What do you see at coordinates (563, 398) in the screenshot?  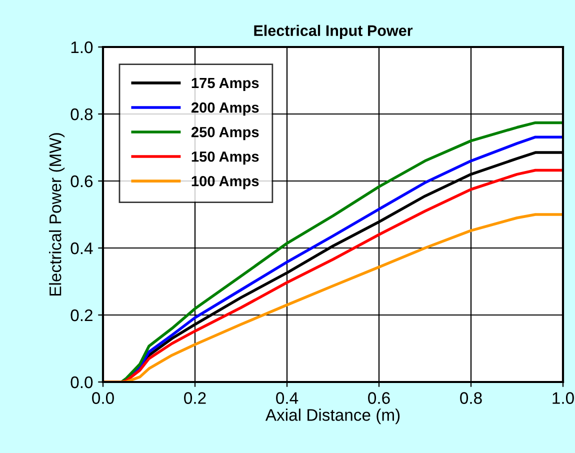 I see `x-tick-label: 1.0` at bounding box center [563, 398].